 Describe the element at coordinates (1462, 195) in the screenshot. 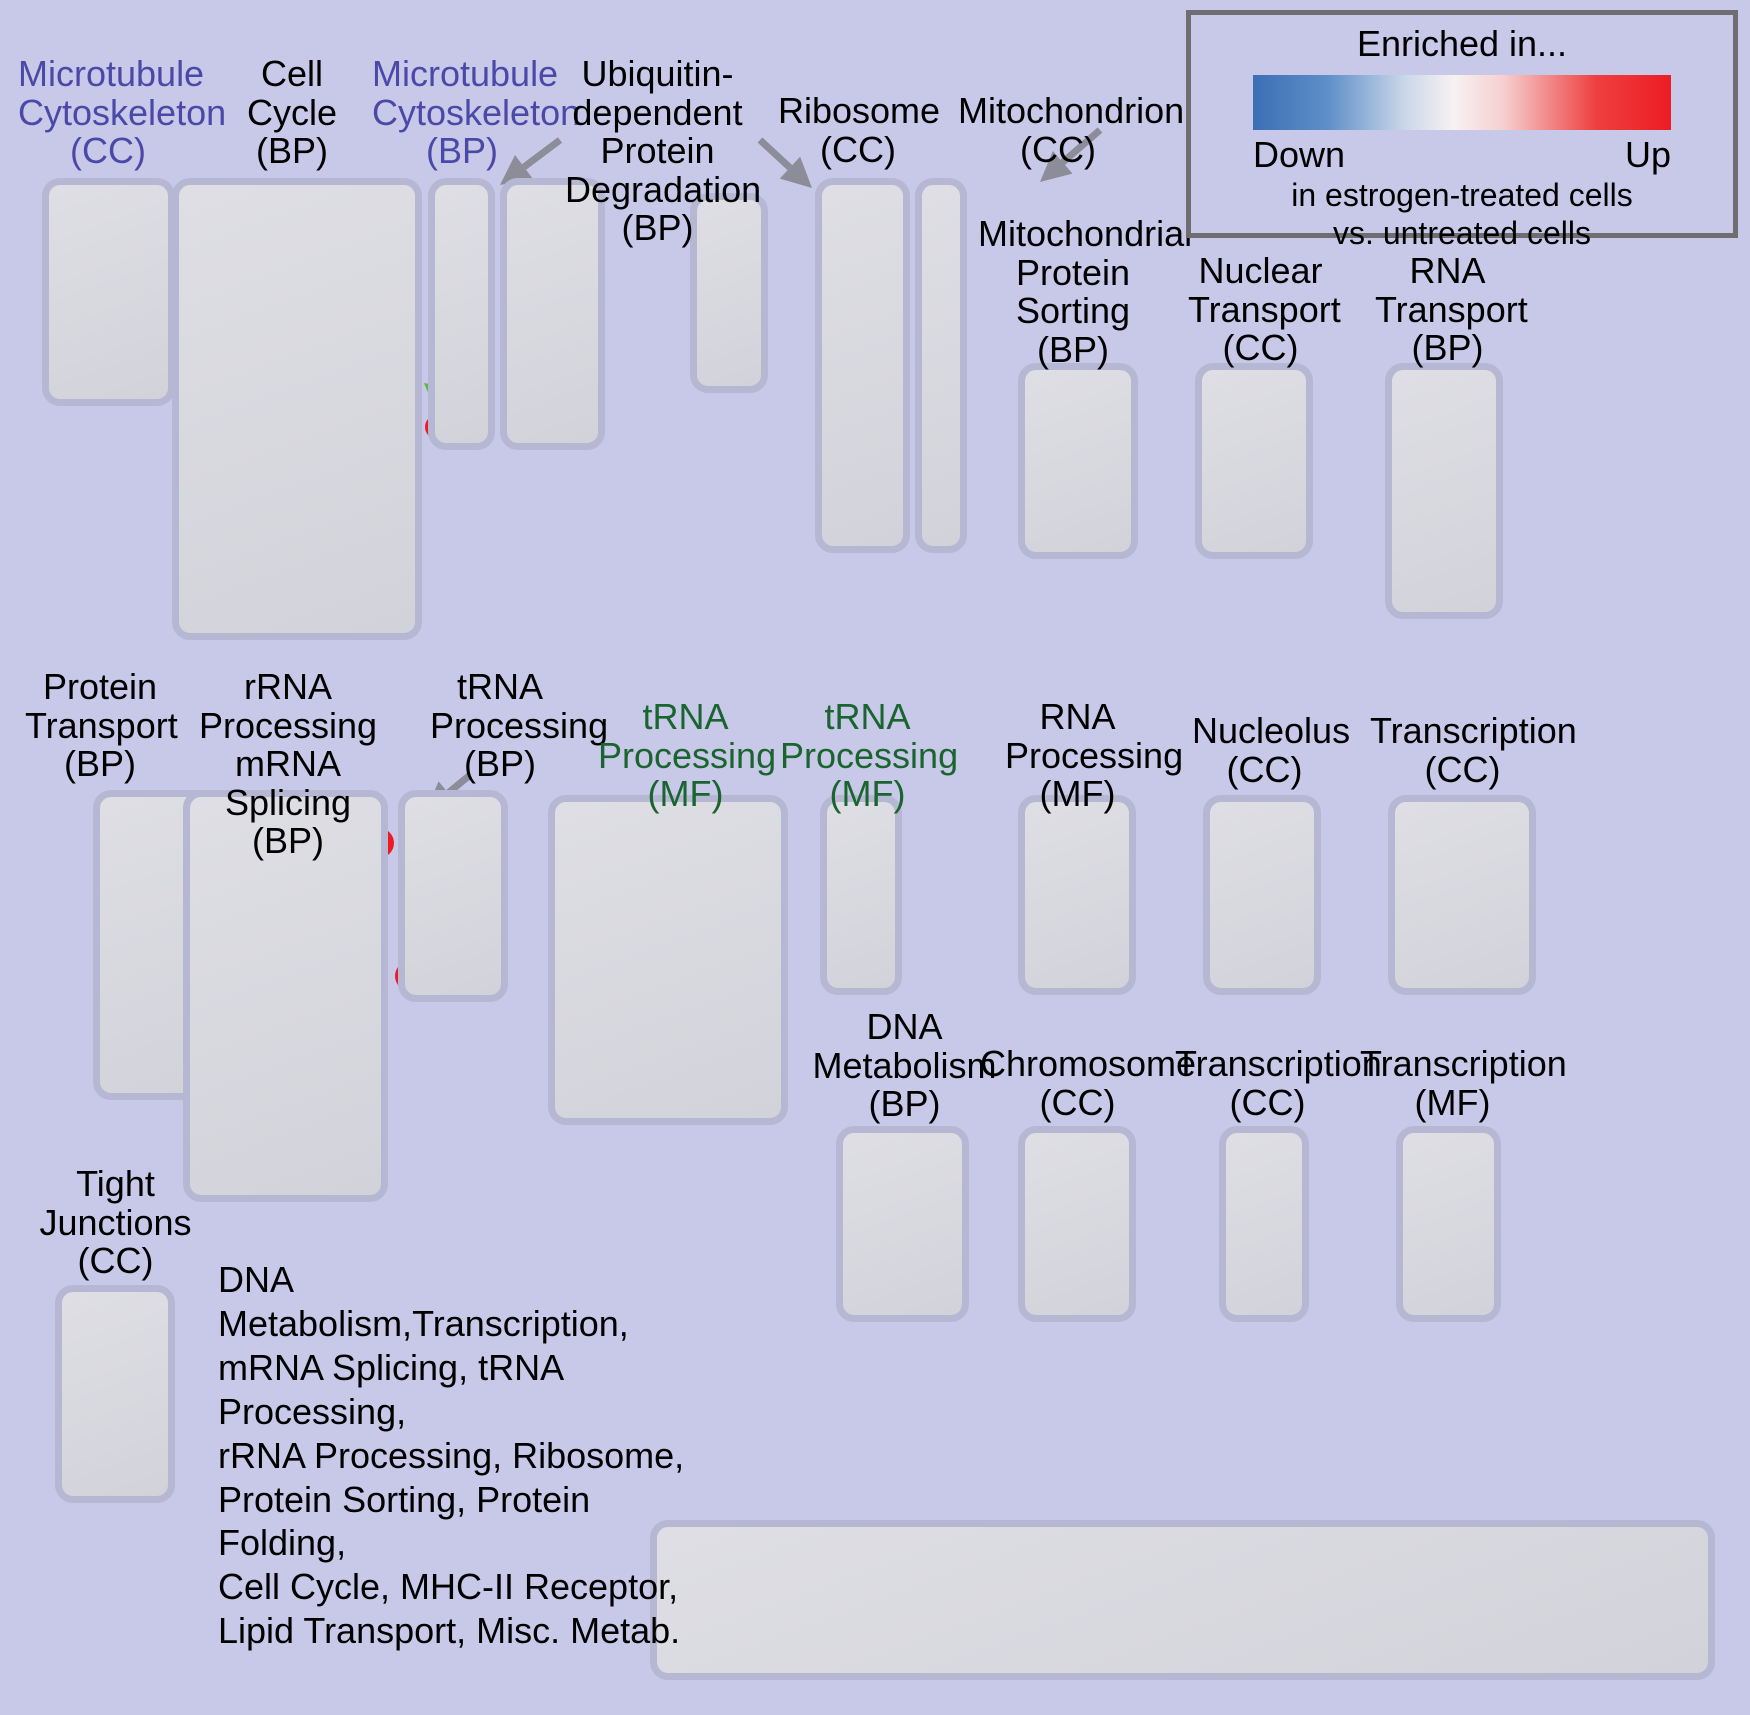

I see `legend-subtitle-line1: in estrogen-treated cells` at that location.